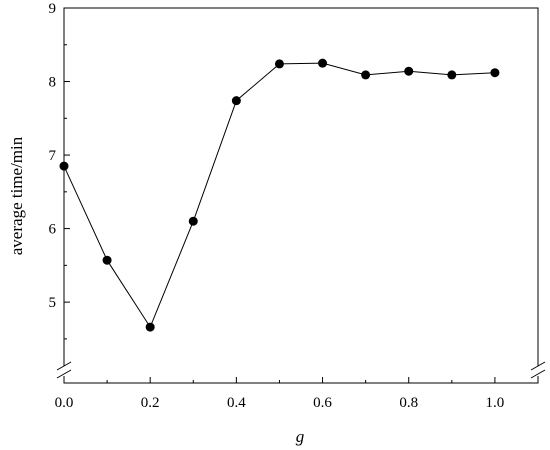  I want to click on x-tick-label: 1.0, so click(495, 403).